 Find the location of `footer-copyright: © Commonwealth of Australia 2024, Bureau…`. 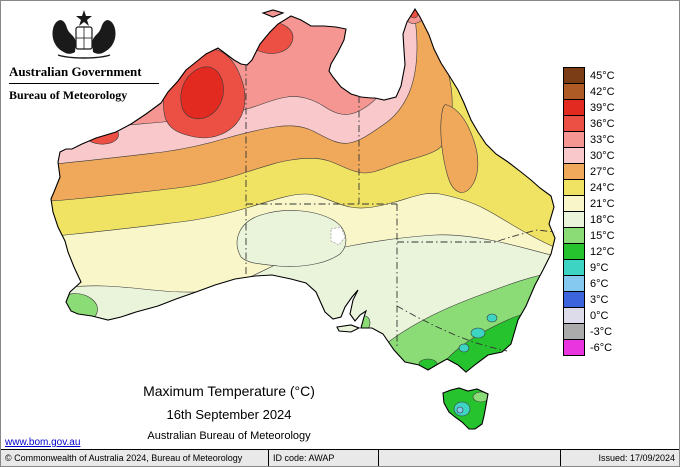

footer-copyright: © Commonwealth of Australia 2024, Bureau… is located at coordinates (135, 458).